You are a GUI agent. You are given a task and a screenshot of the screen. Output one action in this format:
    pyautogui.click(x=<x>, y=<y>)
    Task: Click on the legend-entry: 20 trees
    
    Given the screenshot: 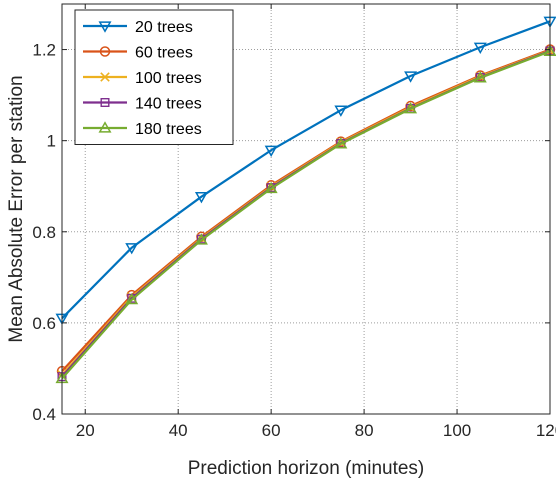 What is the action you would take?
    pyautogui.click(x=138, y=27)
    